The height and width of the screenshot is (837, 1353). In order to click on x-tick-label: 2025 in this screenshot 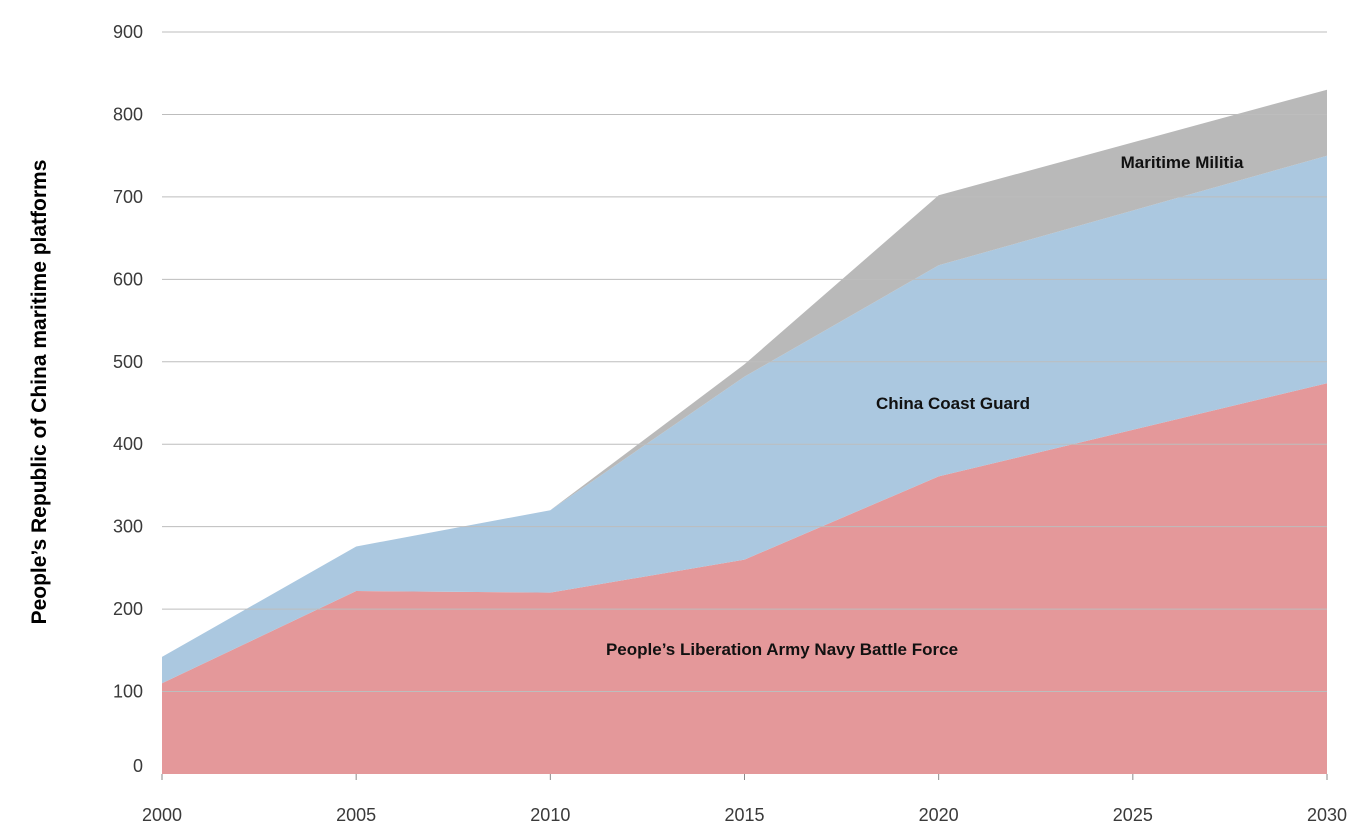, I will do `click(1133, 815)`.